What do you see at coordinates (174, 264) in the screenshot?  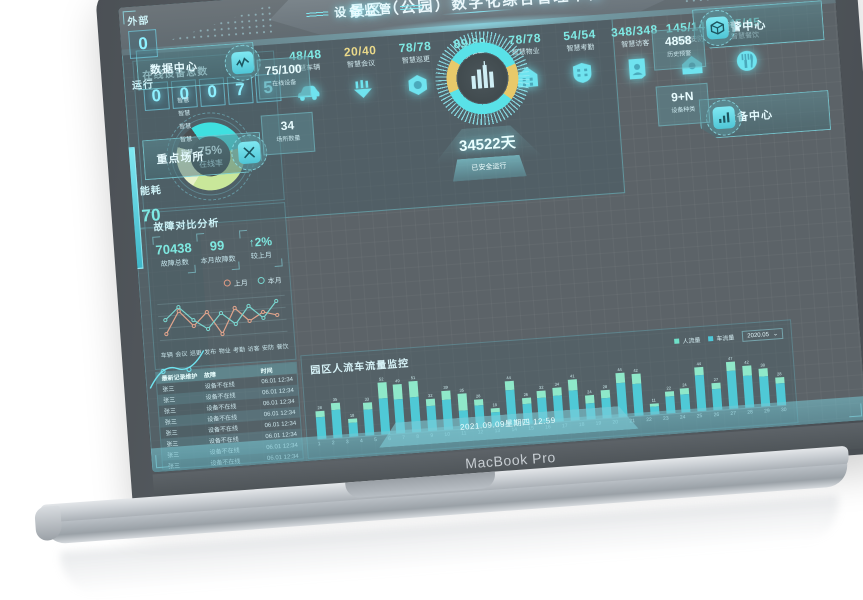 I see `kpi-label: 故障总数` at bounding box center [174, 264].